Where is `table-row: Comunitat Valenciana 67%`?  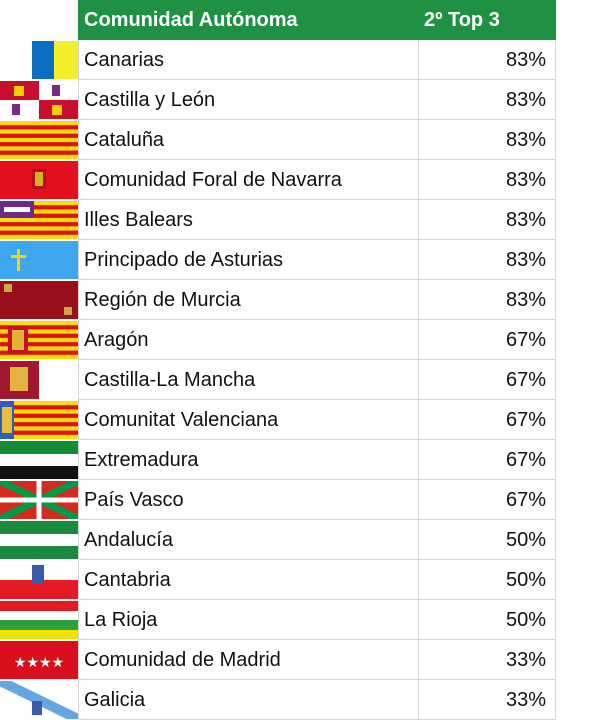
table-row: Comunitat Valenciana 67% is located at coordinates (278, 420).